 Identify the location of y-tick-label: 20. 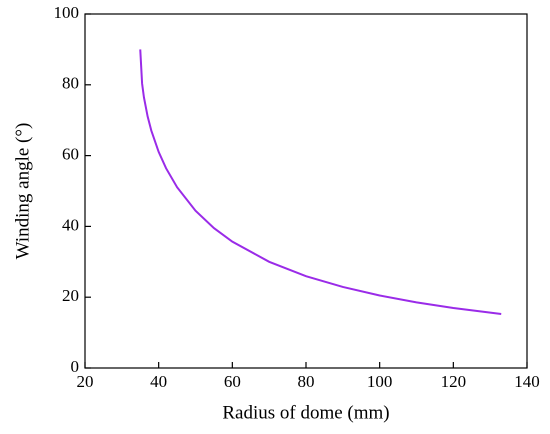
(70, 295).